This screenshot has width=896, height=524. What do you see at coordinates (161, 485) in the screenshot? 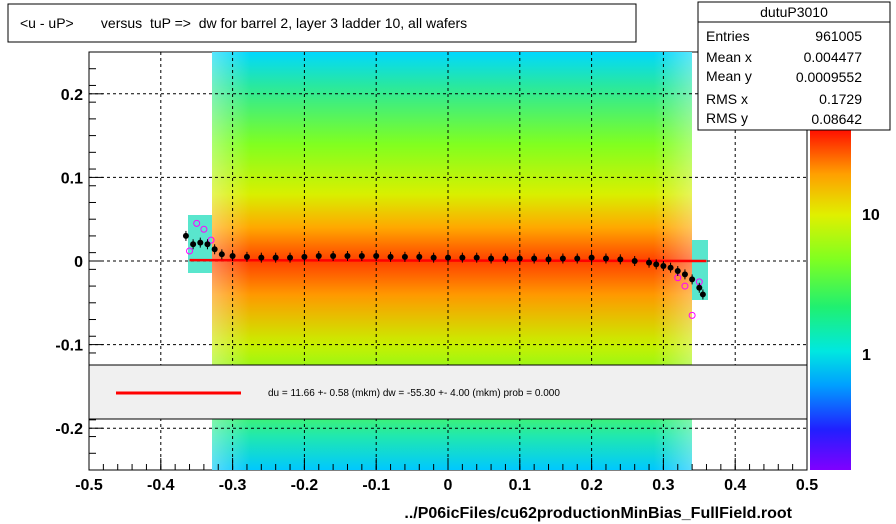
I see `x-tick-label: -0.4` at bounding box center [161, 485].